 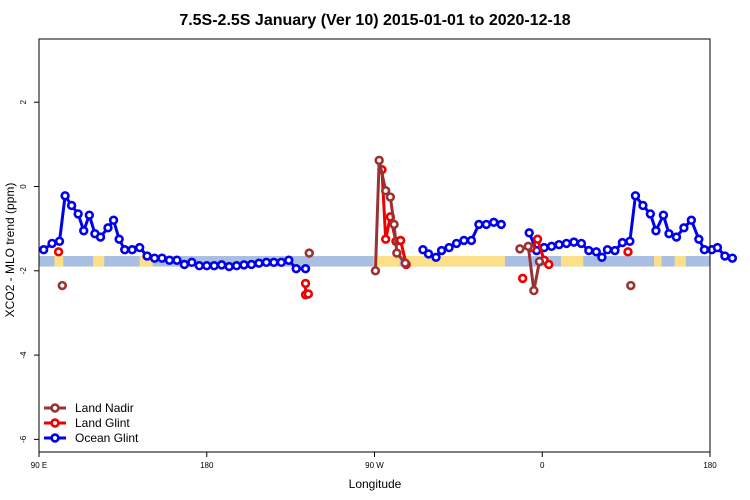 What do you see at coordinates (710, 465) in the screenshot?
I see `x-tick-label: 180` at bounding box center [710, 465].